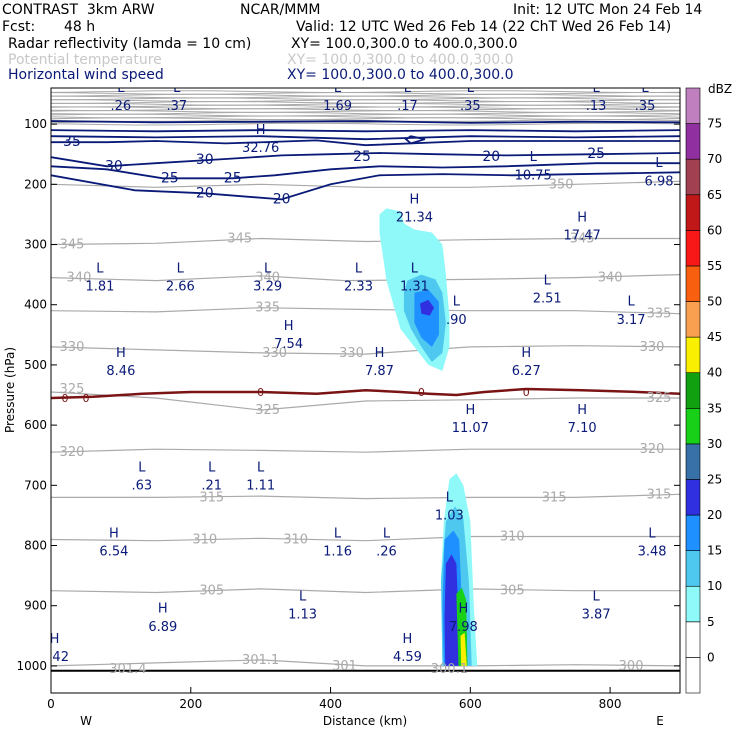  I want to click on field1-xy: XY= 100.0,300.0 to 400.0,300.0, so click(404, 44).